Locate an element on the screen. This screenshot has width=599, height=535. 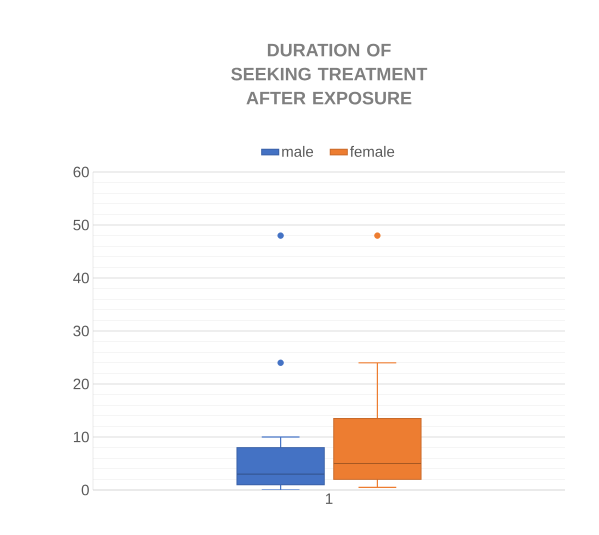
legend-label: male is located at coordinates (298, 151).